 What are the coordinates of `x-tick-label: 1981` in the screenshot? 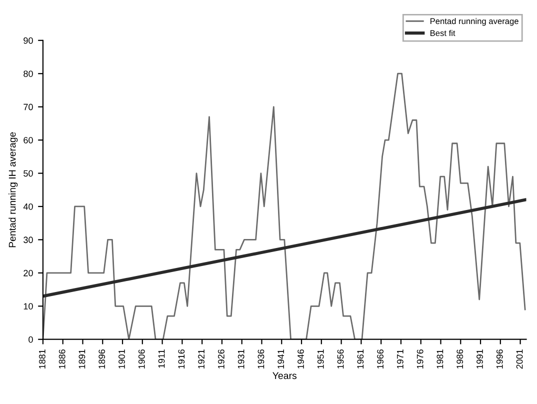 It's located at (440, 359).